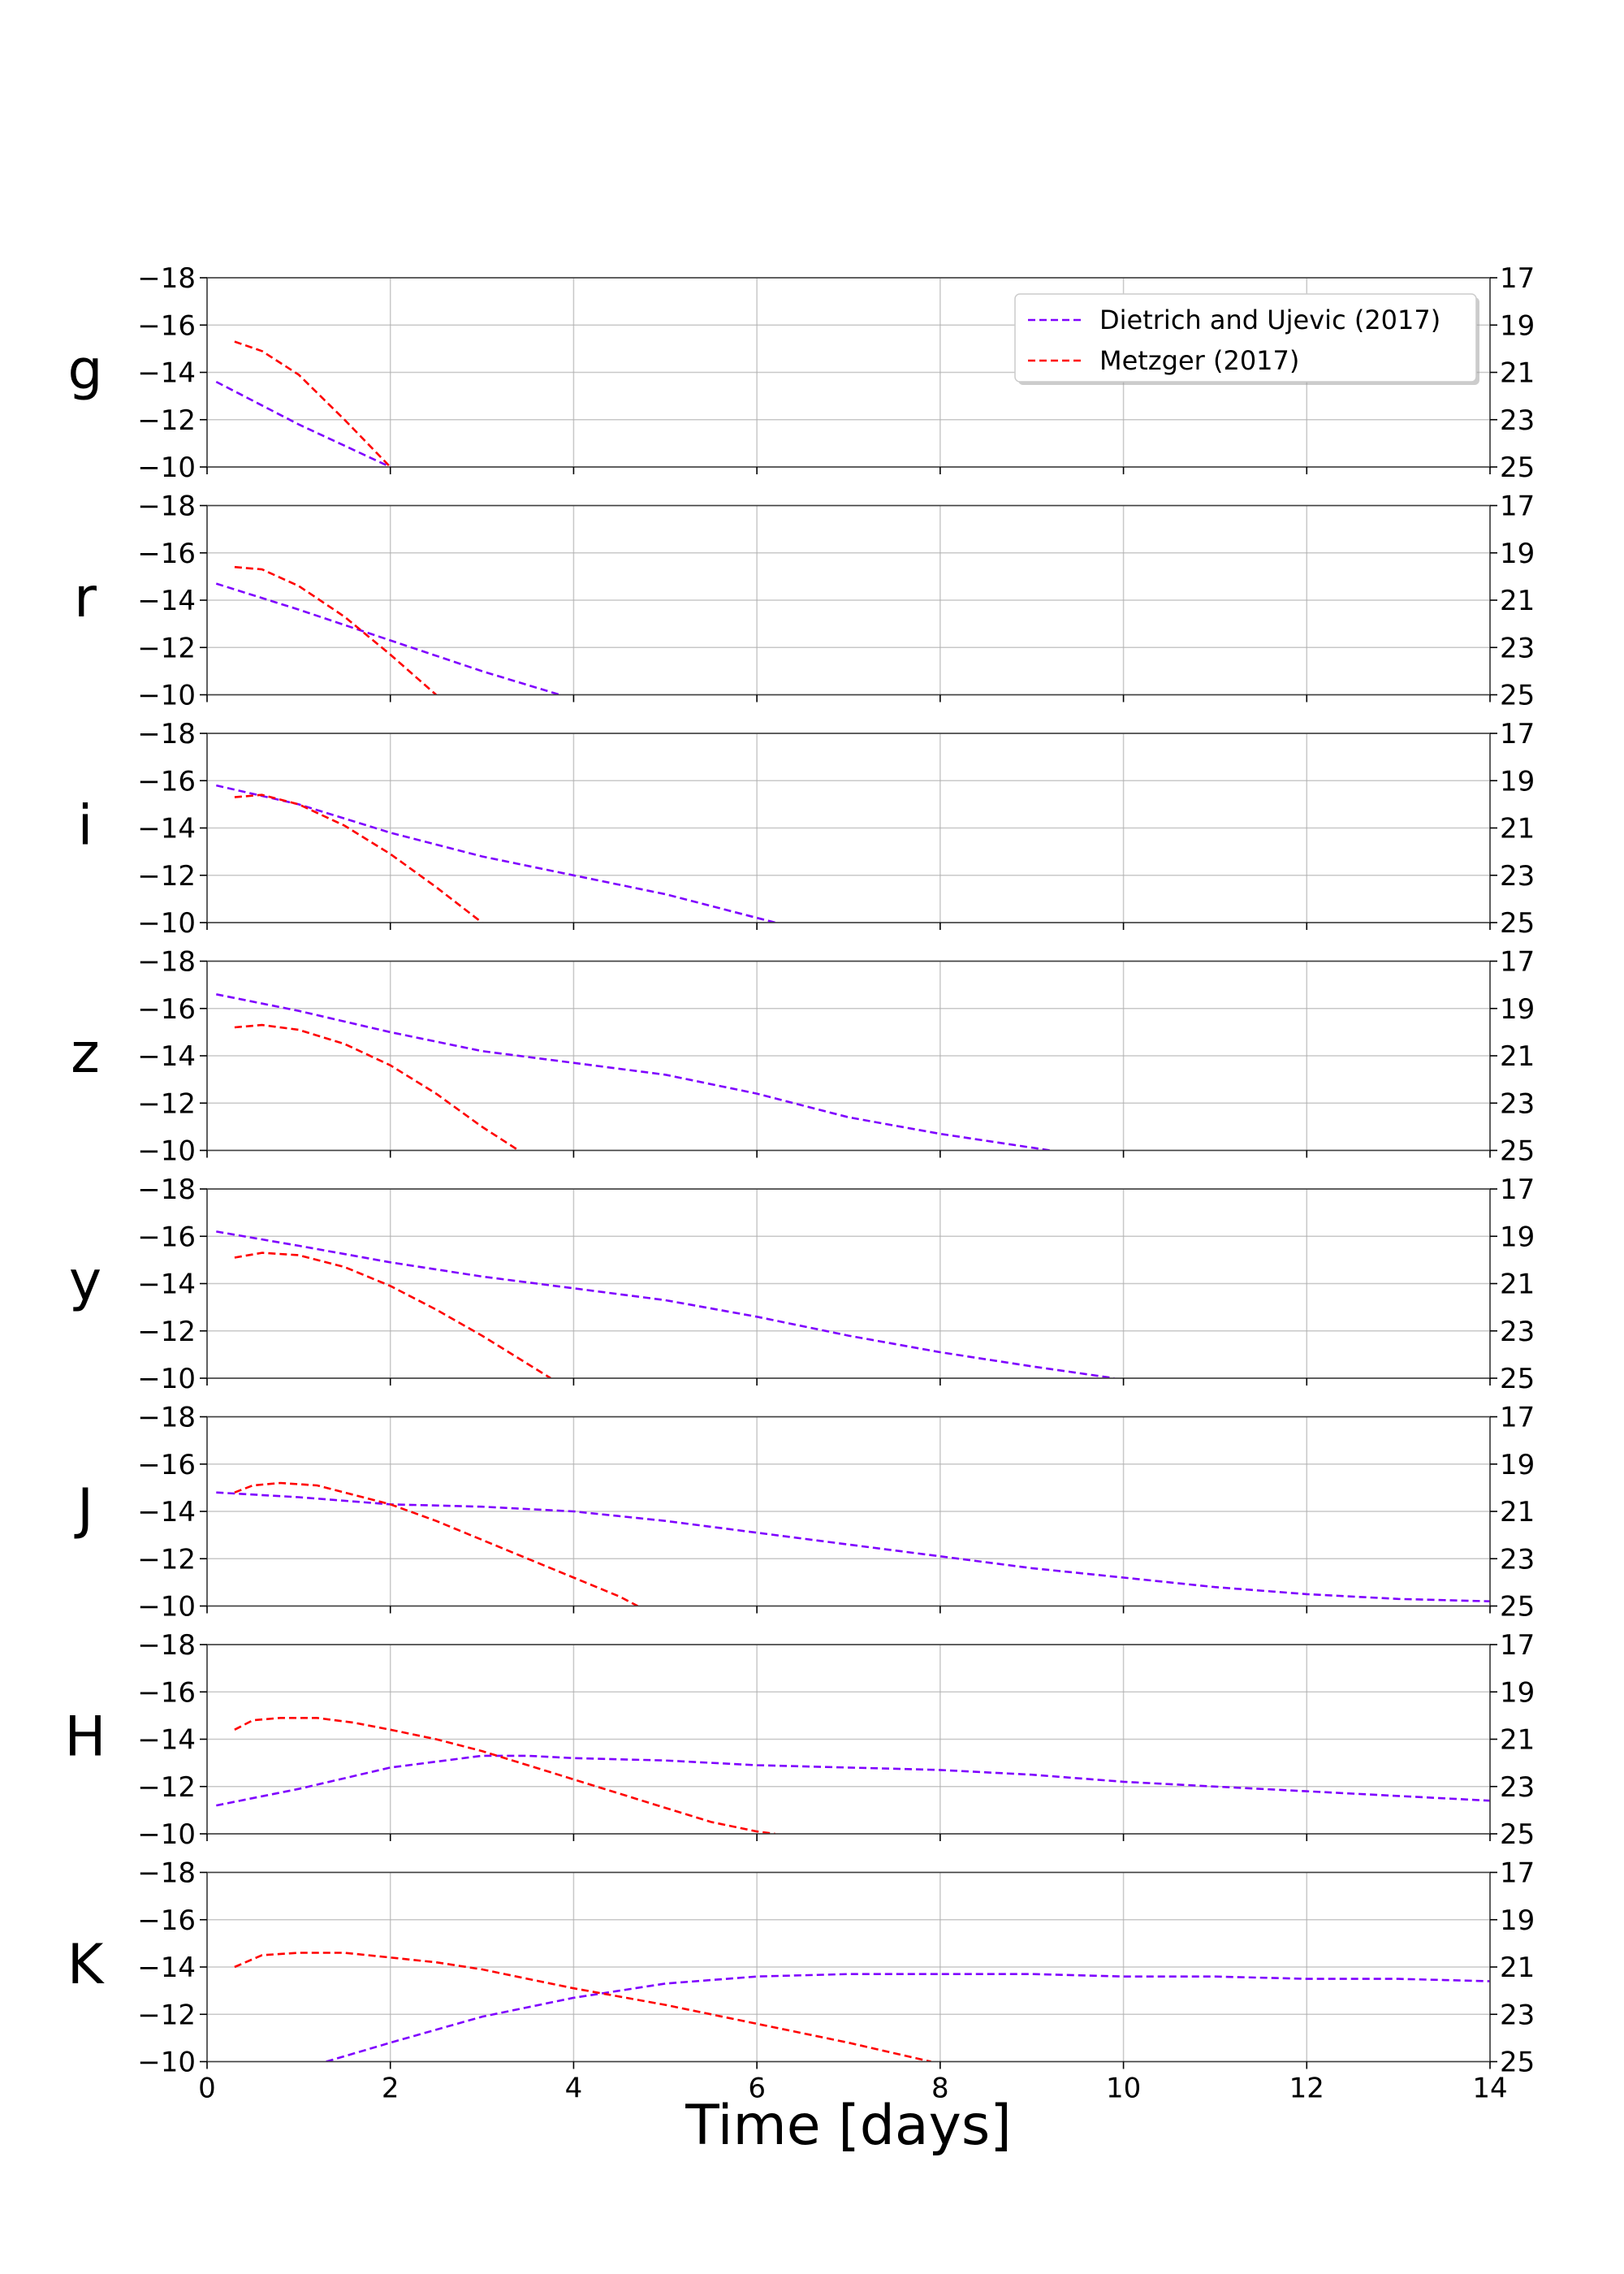 The image size is (1624, 2274). What do you see at coordinates (1199, 361) in the screenshot?
I see `legend-label: Metzger (2017)` at bounding box center [1199, 361].